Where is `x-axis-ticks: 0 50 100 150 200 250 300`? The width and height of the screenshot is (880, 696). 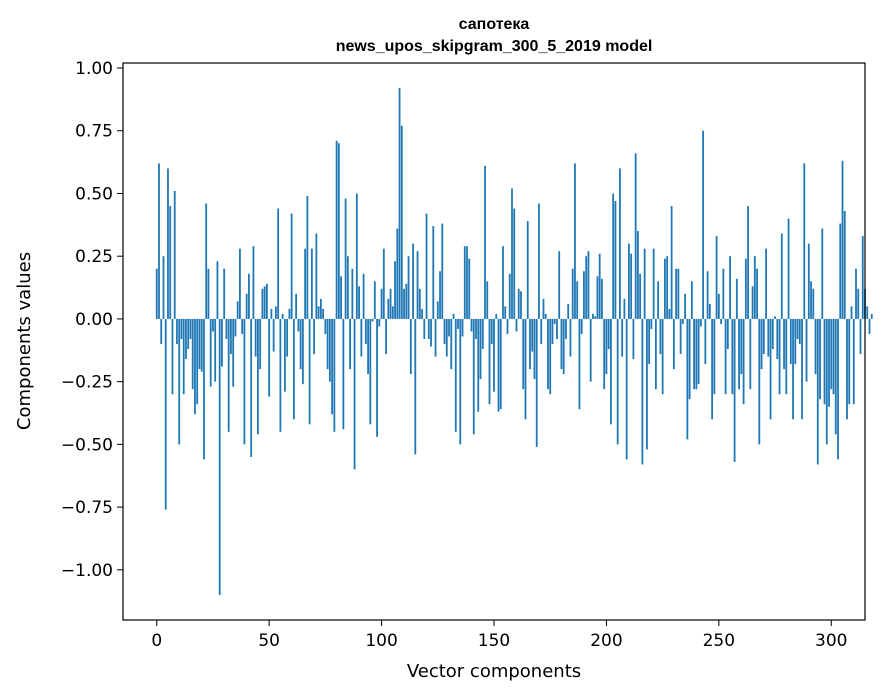
x-axis-ticks: 0 50 100 150 200 250 300 is located at coordinates (499, 635).